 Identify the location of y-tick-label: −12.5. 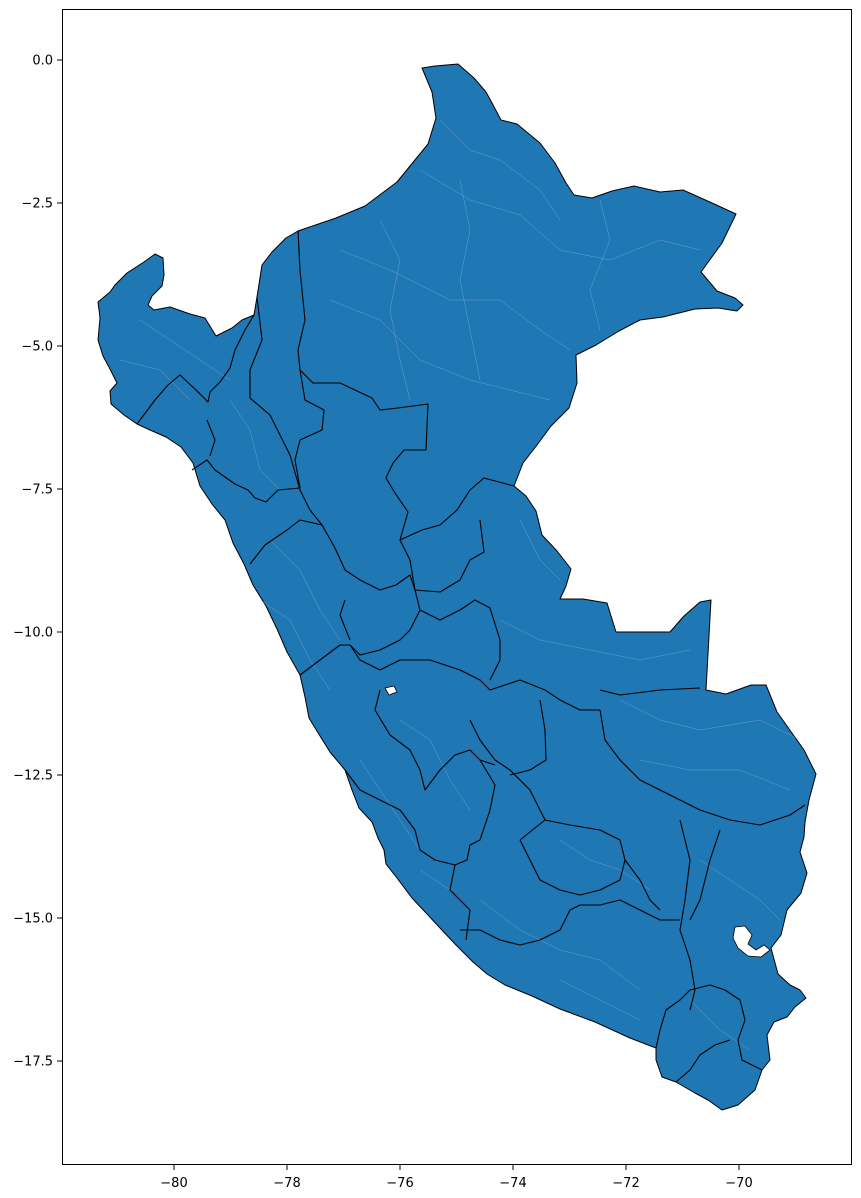
(33, 776).